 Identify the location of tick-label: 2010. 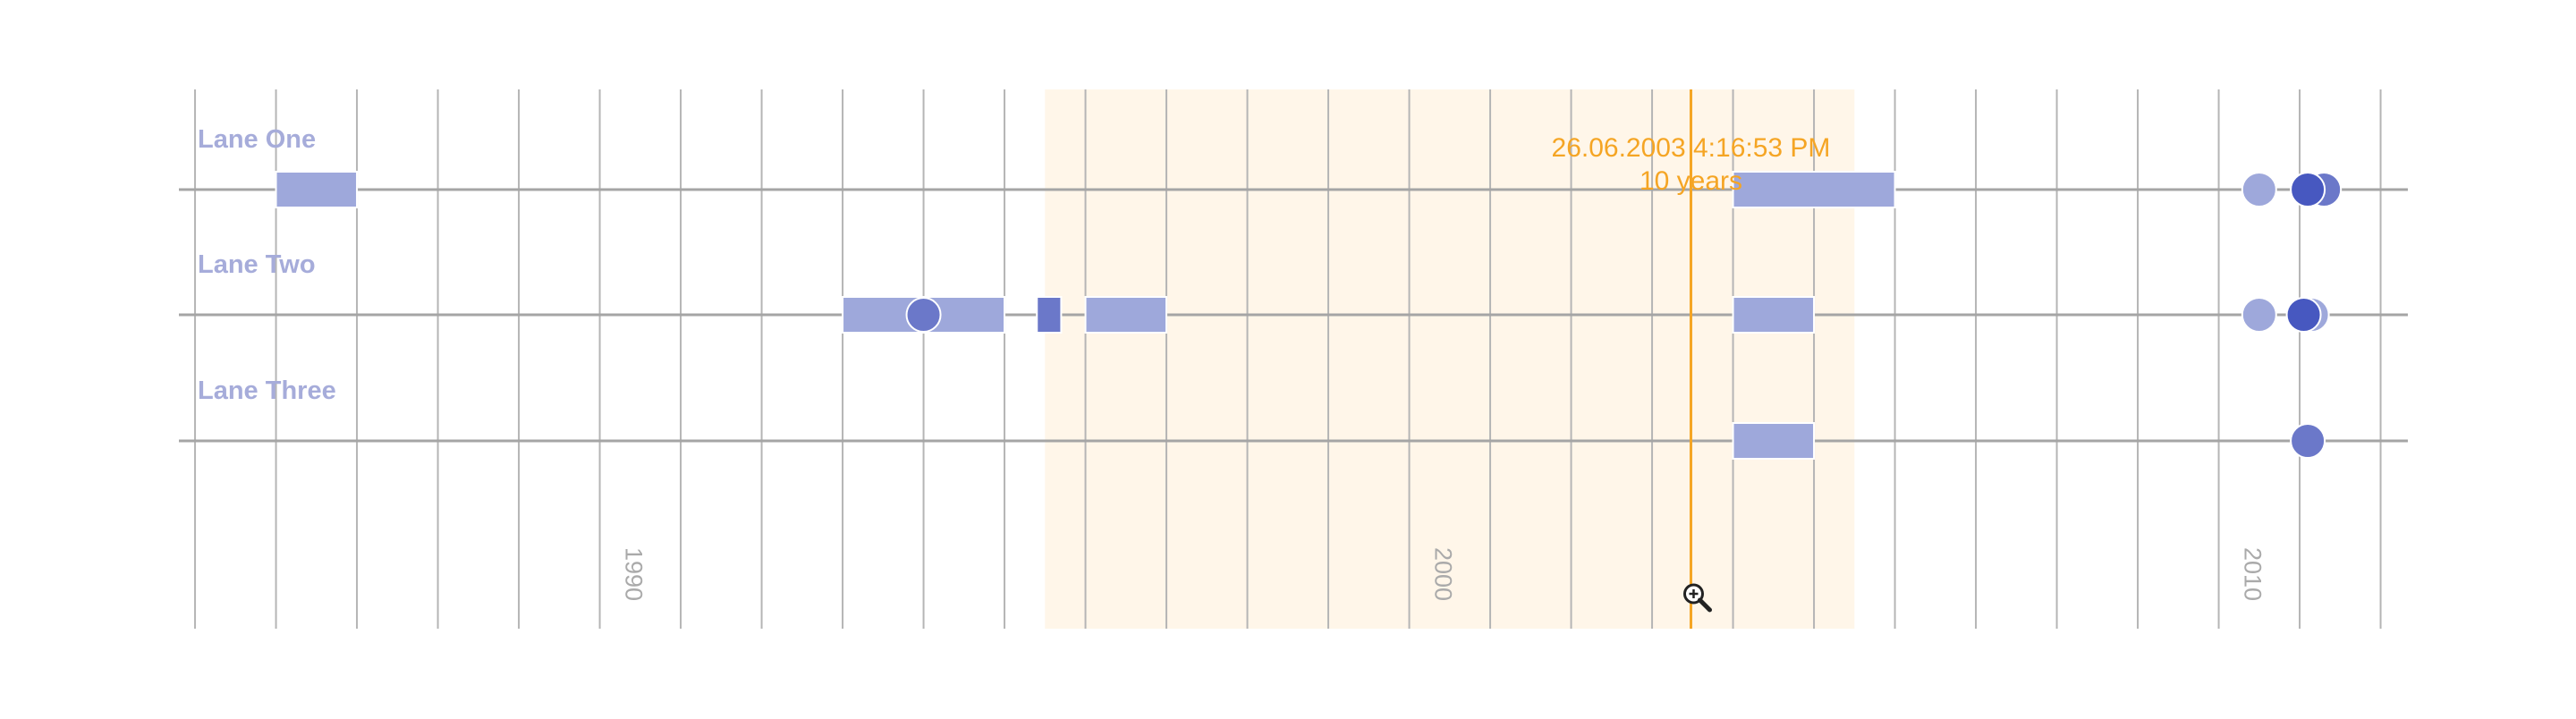
(2253, 574).